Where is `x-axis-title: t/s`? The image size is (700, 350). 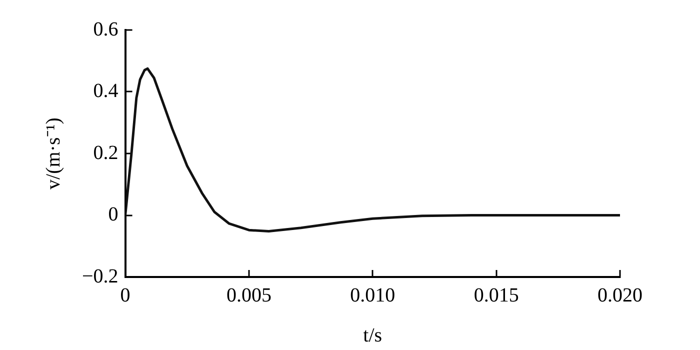
x-axis-title: t/s is located at coordinates (372, 335).